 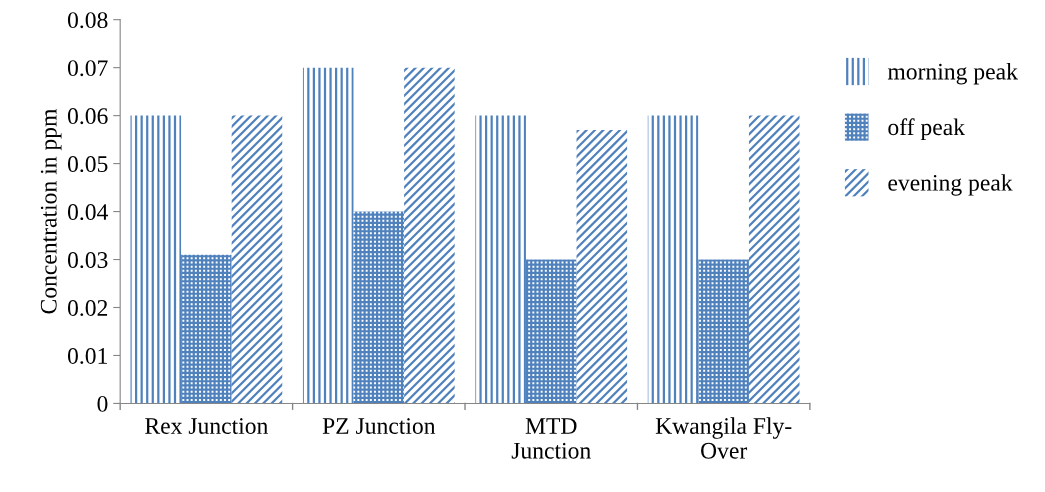 I want to click on legend-label: off peak, so click(x=927, y=129).